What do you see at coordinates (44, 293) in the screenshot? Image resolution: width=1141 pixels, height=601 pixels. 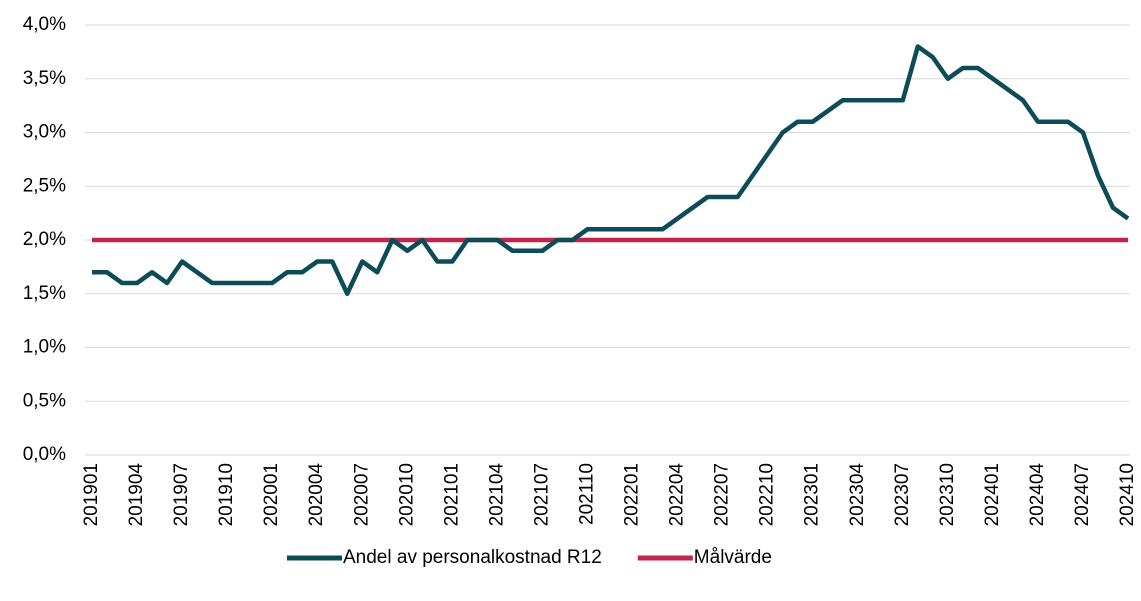 I see `y-tick-label: 1,5%` at bounding box center [44, 293].